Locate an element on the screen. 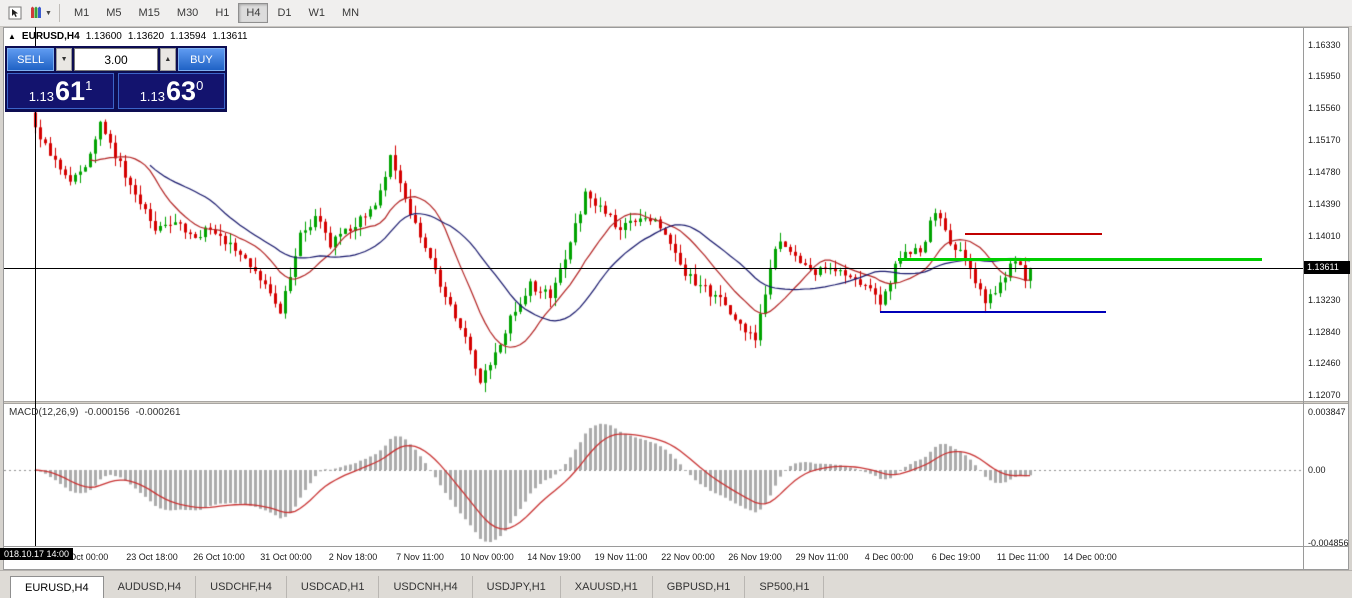 The width and height of the screenshot is (1352, 598). symbol-tab-usdcnh-h4: USDCNH,H4 is located at coordinates (426, 587).